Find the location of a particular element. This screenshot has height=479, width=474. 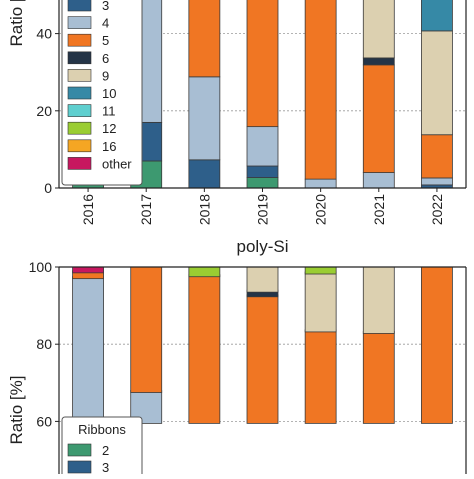

legend-label: 6 is located at coordinates (105, 58).